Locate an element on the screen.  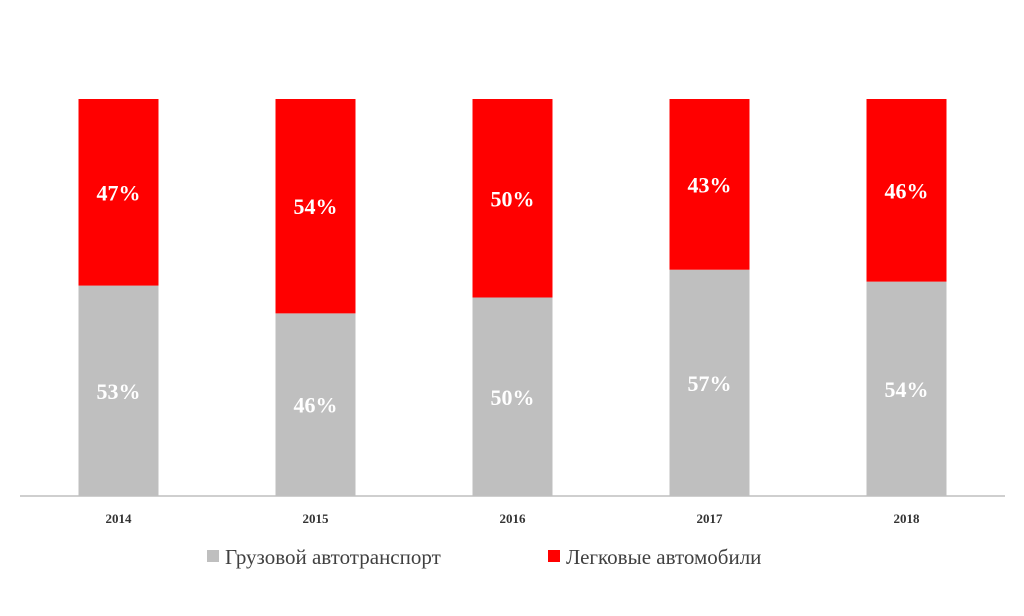
bar-segment-cars-2018 is located at coordinates (906, 190).